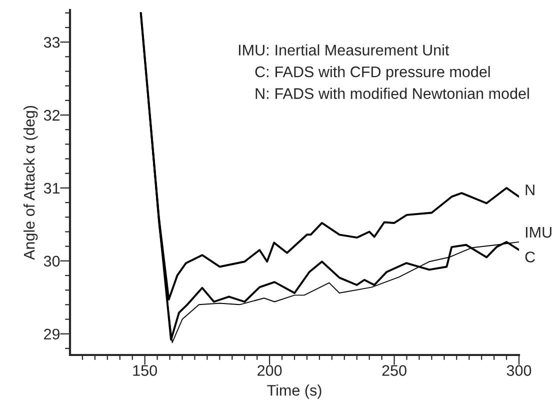  Describe the element at coordinates (530, 190) in the screenshot. I see `series-label: N` at that location.